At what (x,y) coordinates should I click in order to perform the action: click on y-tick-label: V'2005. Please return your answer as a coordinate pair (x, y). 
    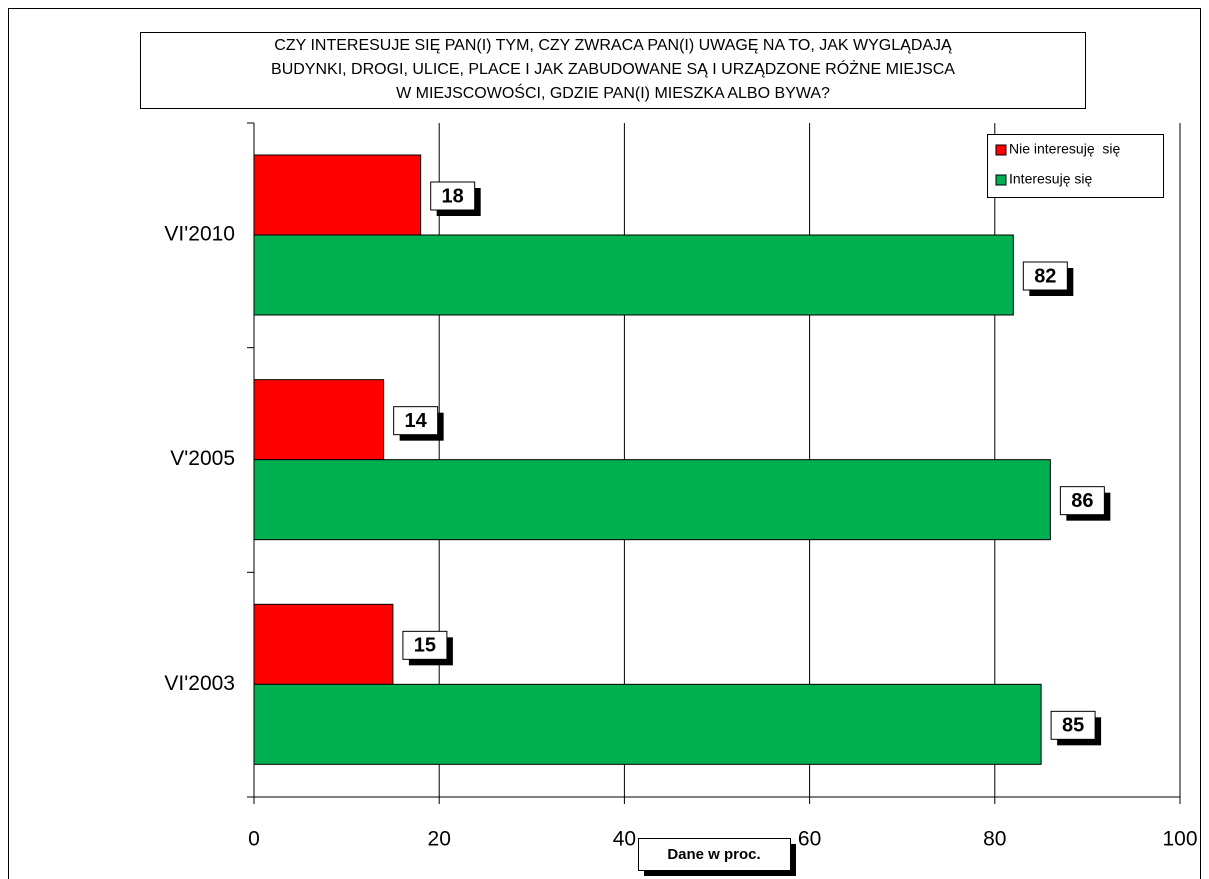
    Looking at the image, I should click on (202, 458).